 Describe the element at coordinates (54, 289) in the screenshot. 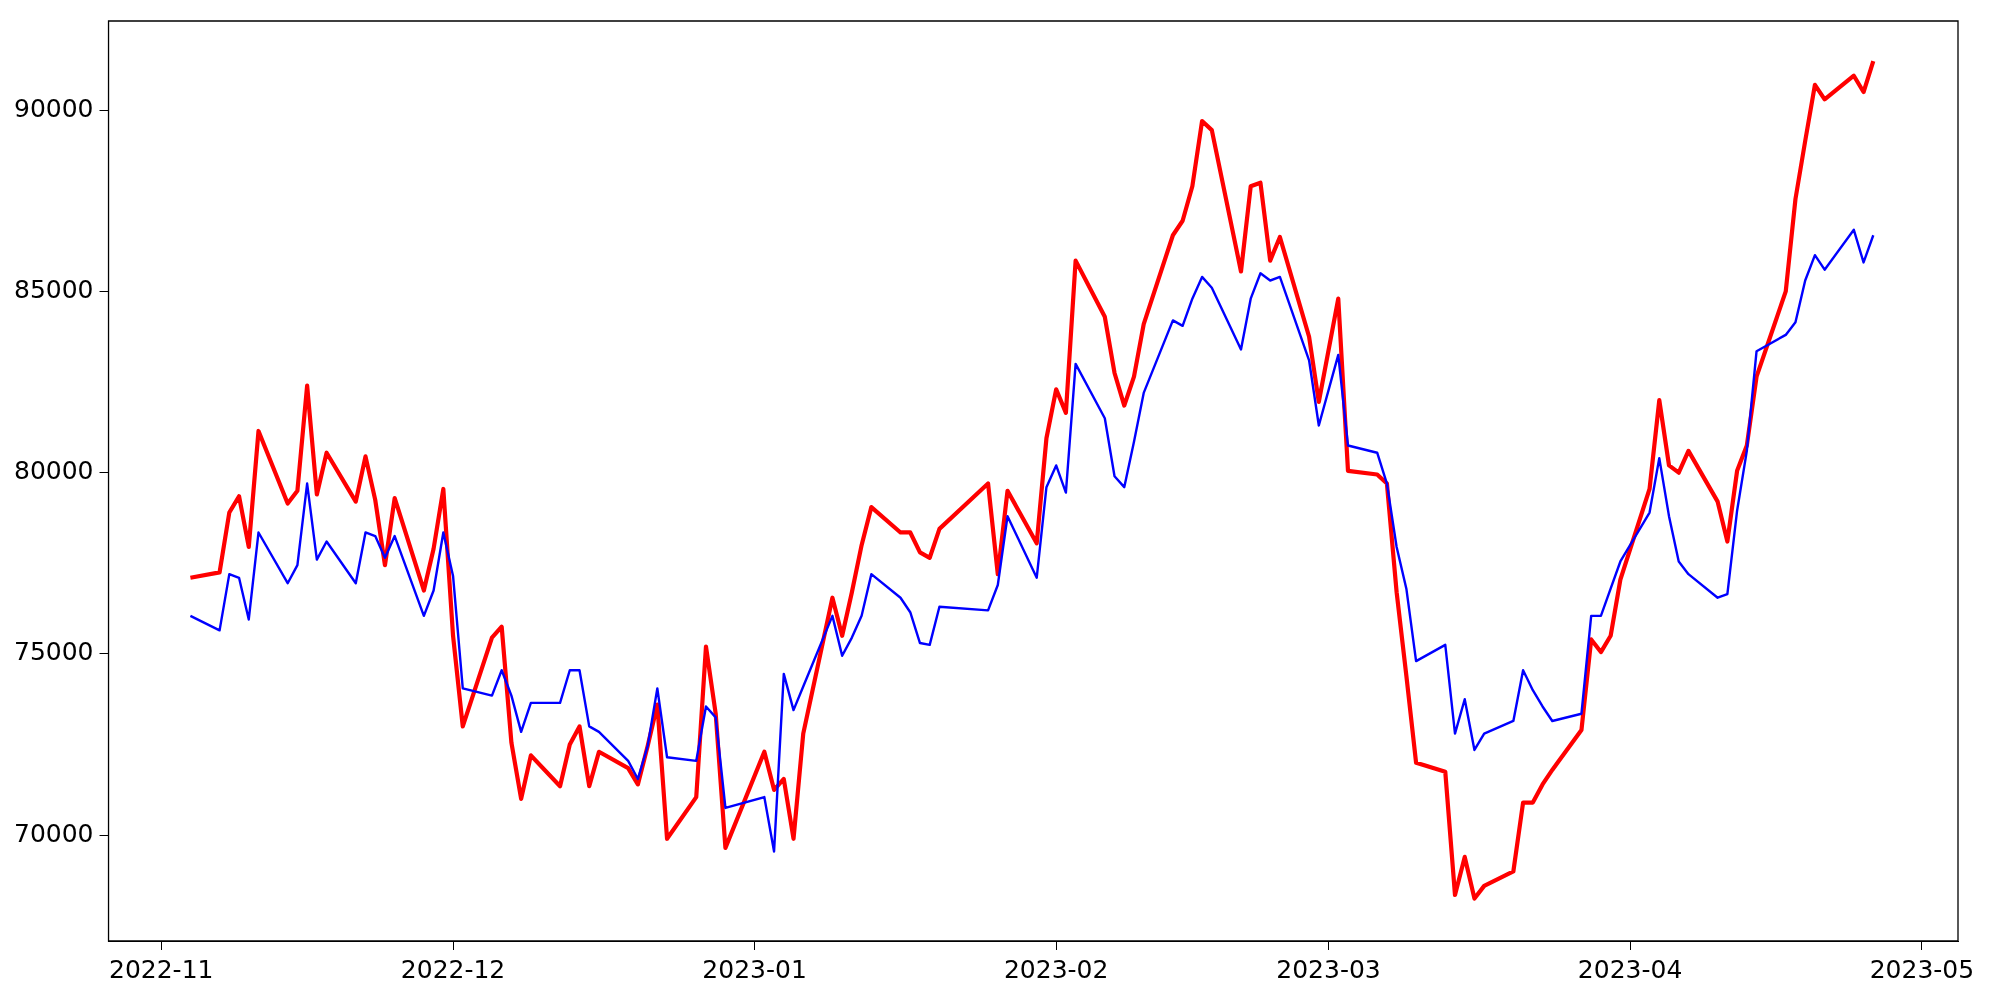

I see `y-tick-label: 85000` at that location.